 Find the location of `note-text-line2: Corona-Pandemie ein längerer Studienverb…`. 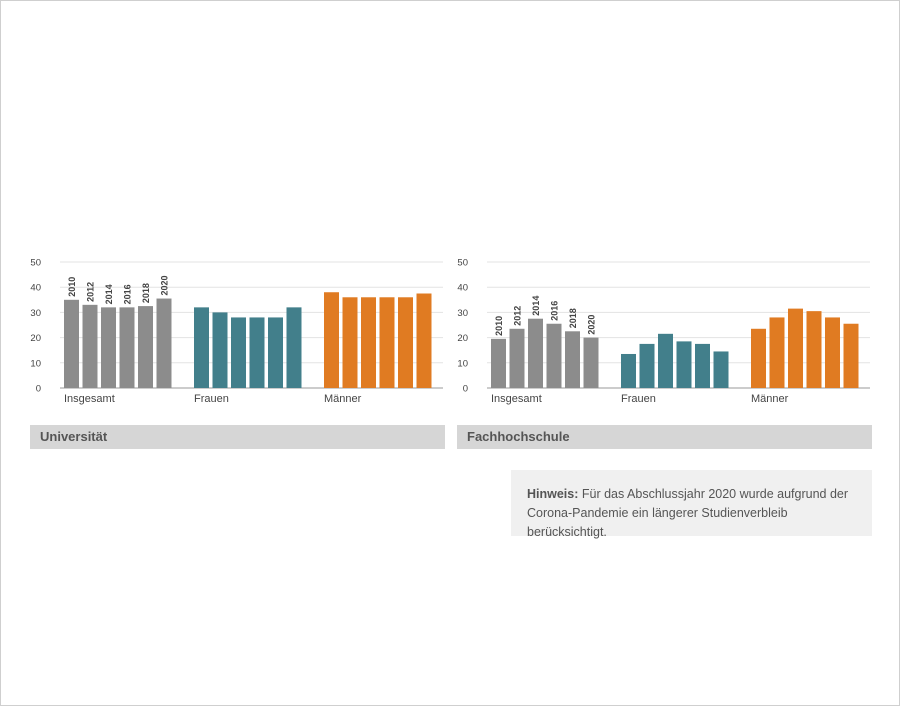

note-text-line2: Corona-Pandemie ein längerer Studienverb… is located at coordinates (657, 522).